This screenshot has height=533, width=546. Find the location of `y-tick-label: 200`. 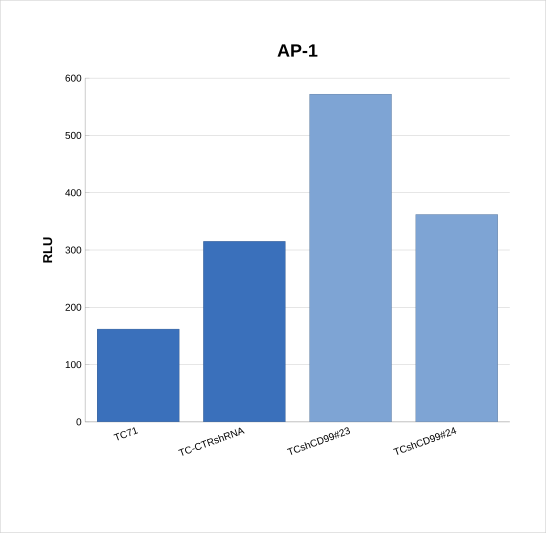

y-tick-label: 200 is located at coordinates (74, 307).